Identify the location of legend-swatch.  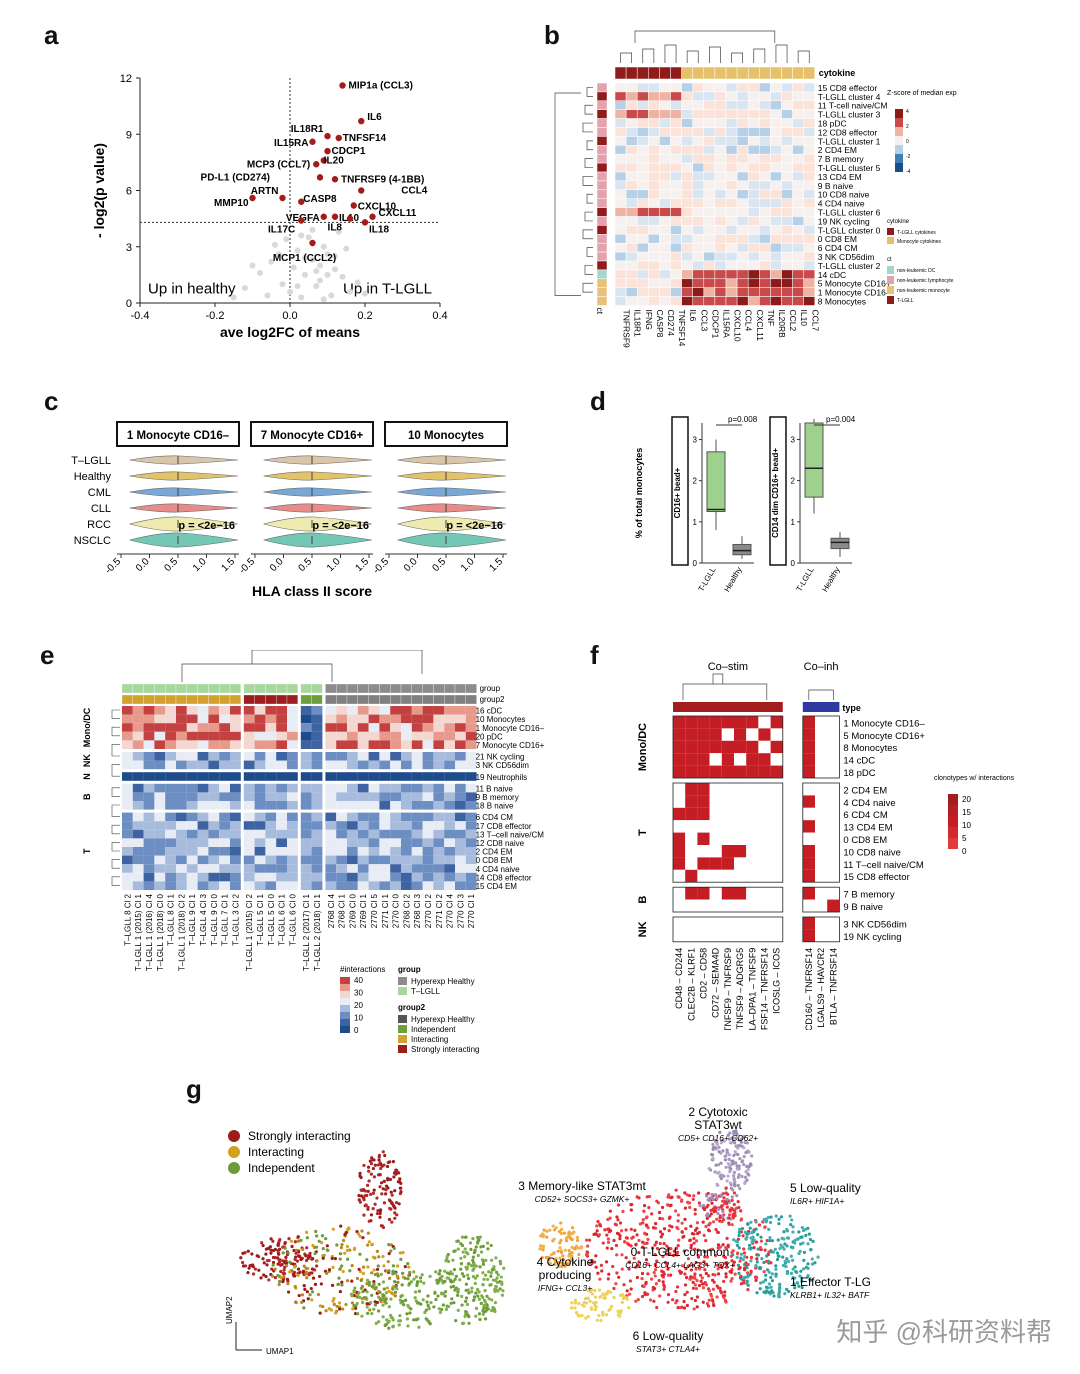
(234, 1152).